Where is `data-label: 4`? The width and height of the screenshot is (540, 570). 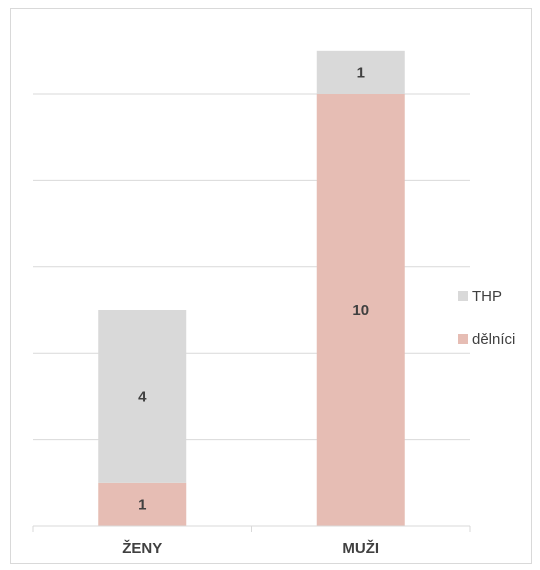
data-label: 4 is located at coordinates (142, 396).